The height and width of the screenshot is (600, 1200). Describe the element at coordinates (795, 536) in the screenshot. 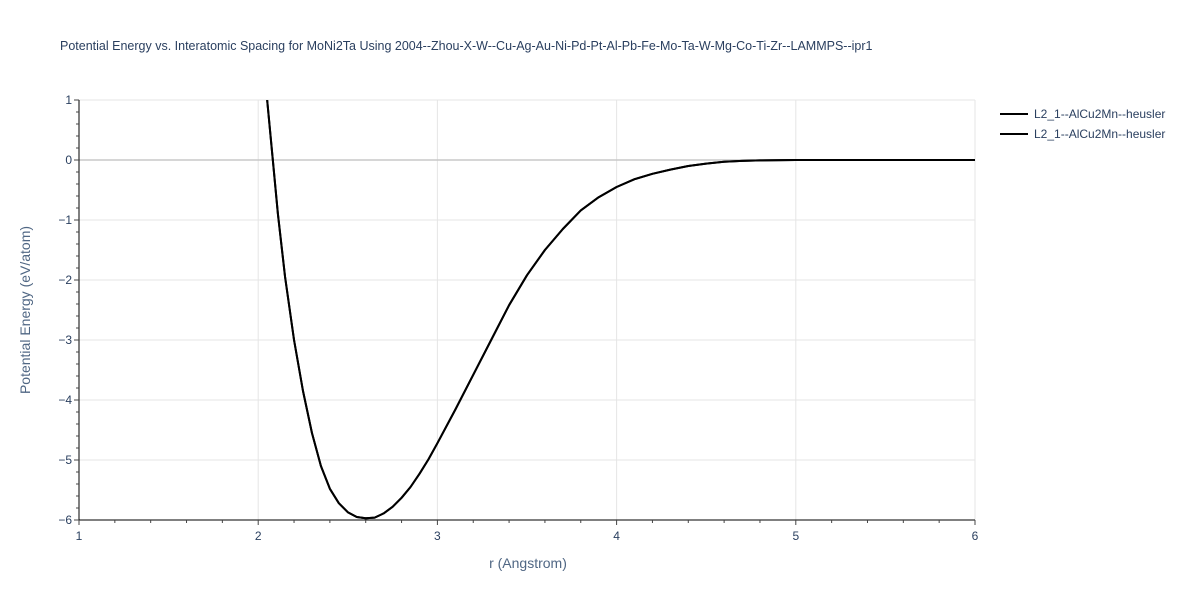

I see `x-tick-label: 5` at that location.